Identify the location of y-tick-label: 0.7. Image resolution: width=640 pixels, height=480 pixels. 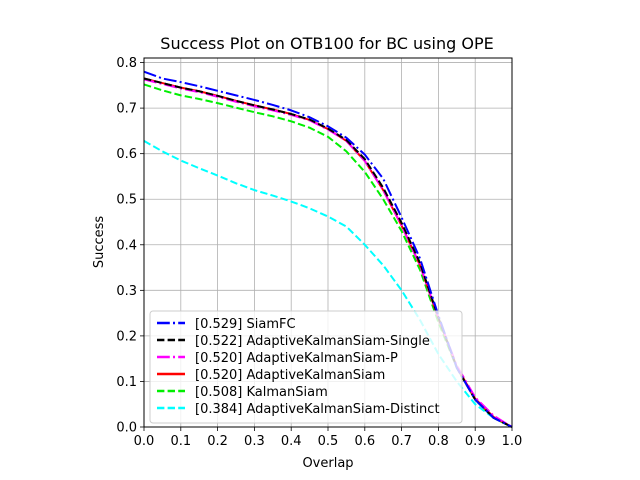
(126, 109).